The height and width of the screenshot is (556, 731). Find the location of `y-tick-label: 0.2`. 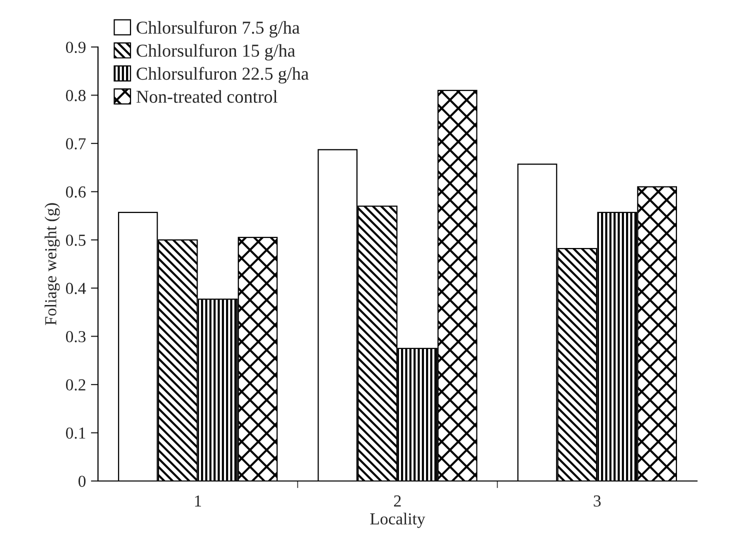

y-tick-label: 0.2 is located at coordinates (76, 385).